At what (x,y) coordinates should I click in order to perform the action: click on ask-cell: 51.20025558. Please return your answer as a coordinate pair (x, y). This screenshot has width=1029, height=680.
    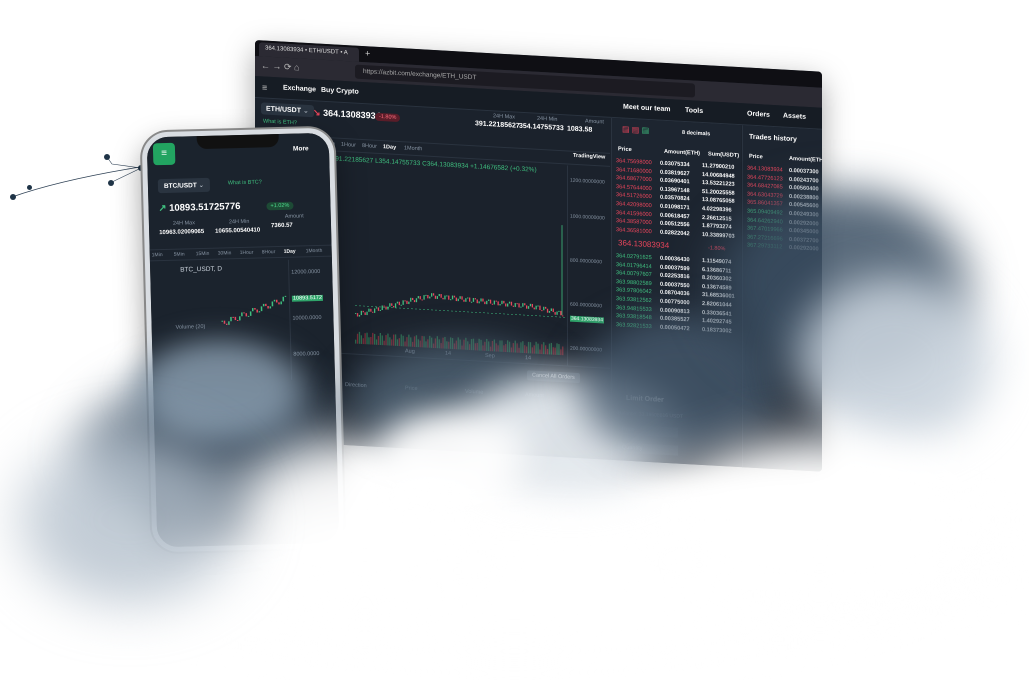
    Looking at the image, I should click on (718, 192).